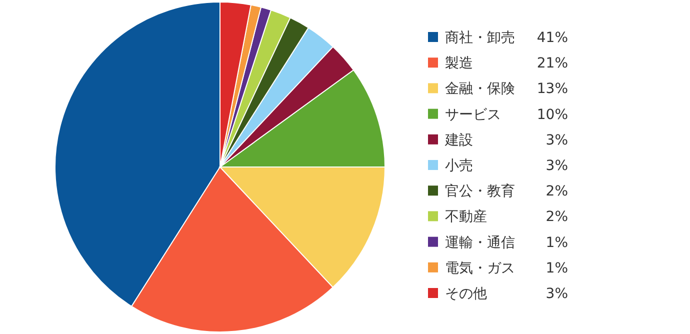  Describe the element at coordinates (552, 89) in the screenshot. I see `data-label: 13%` at that location.